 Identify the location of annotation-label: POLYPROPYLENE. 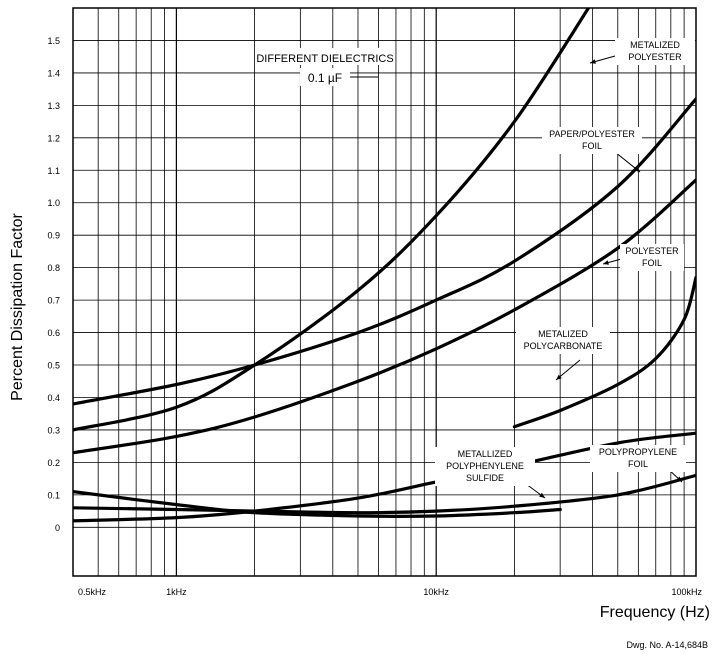
(638, 452).